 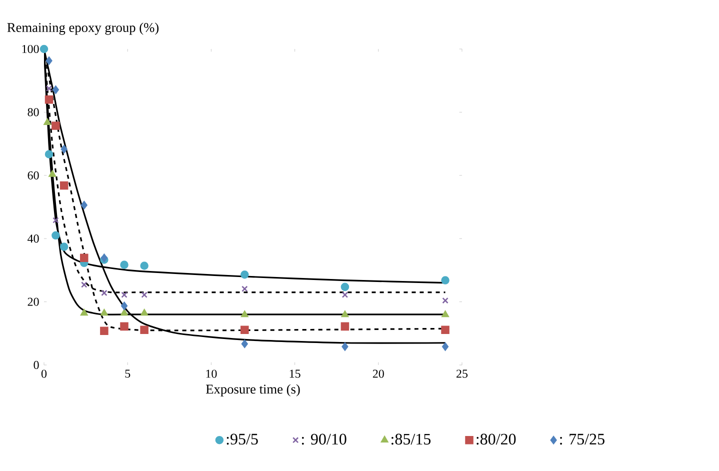 What do you see at coordinates (411, 439) in the screenshot?
I see `legend-label: :85/15` at bounding box center [411, 439].